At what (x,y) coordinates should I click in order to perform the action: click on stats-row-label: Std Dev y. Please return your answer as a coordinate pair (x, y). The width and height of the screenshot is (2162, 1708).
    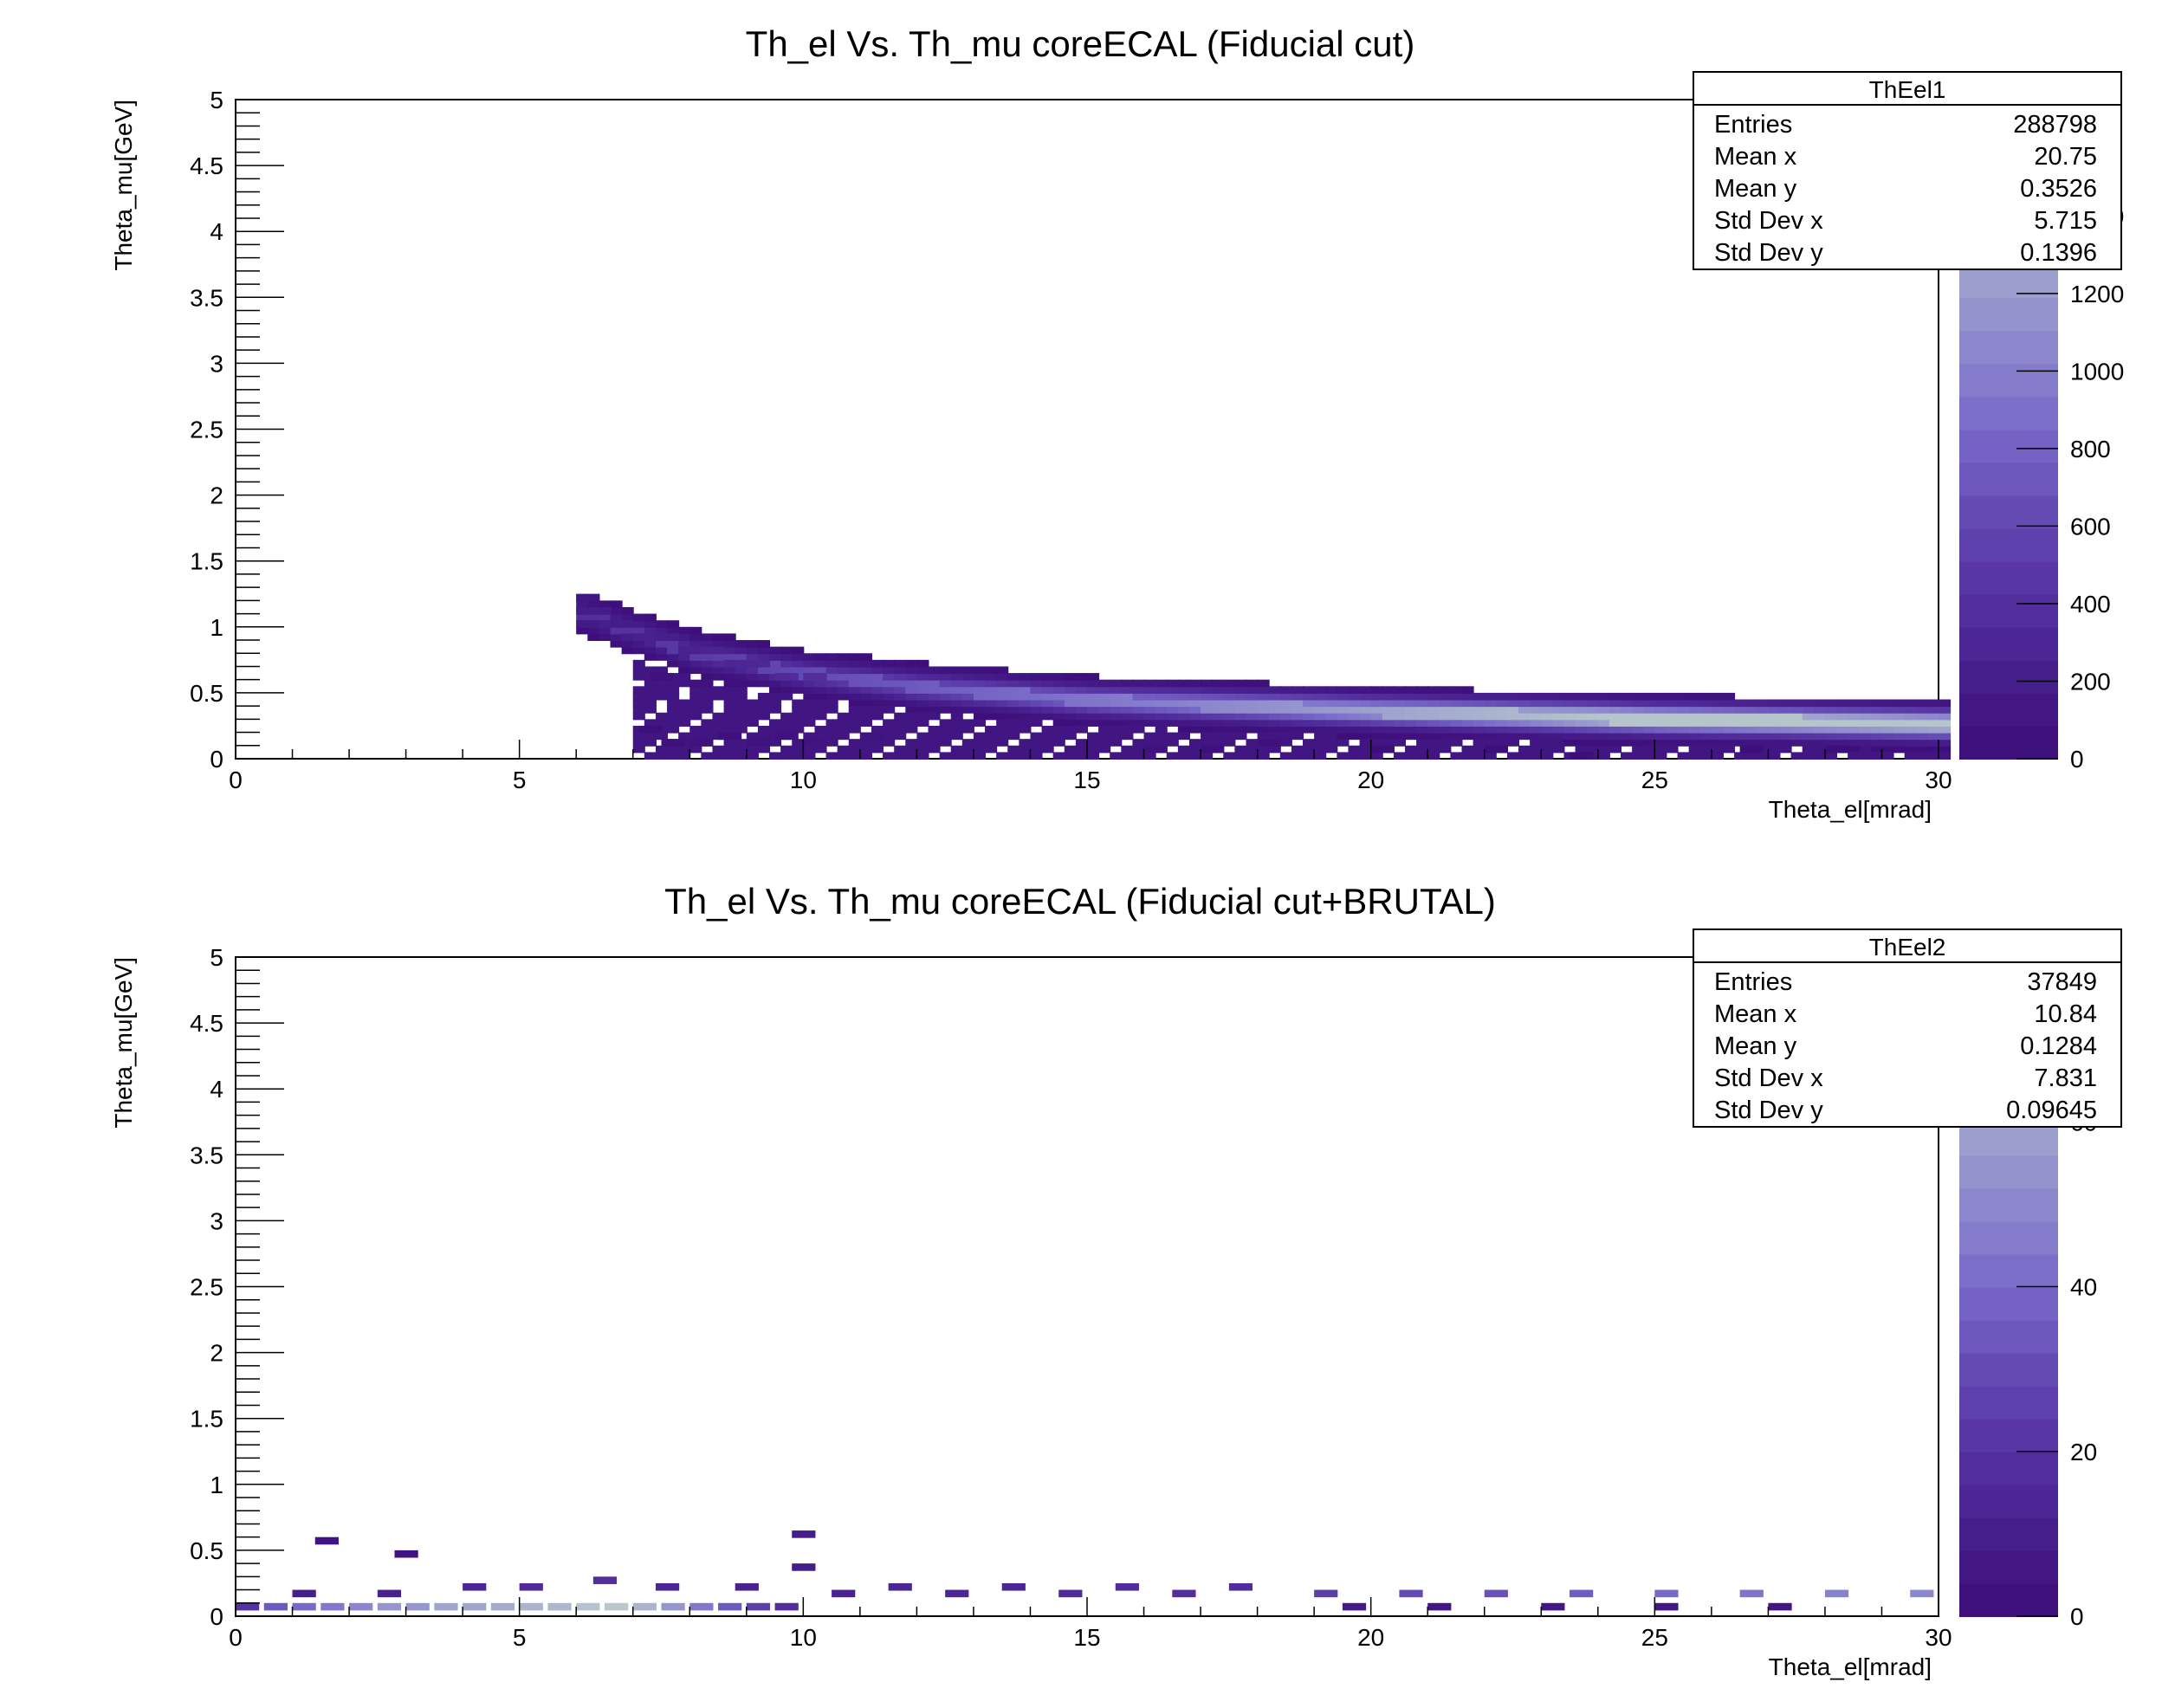
    Looking at the image, I should click on (1768, 253).